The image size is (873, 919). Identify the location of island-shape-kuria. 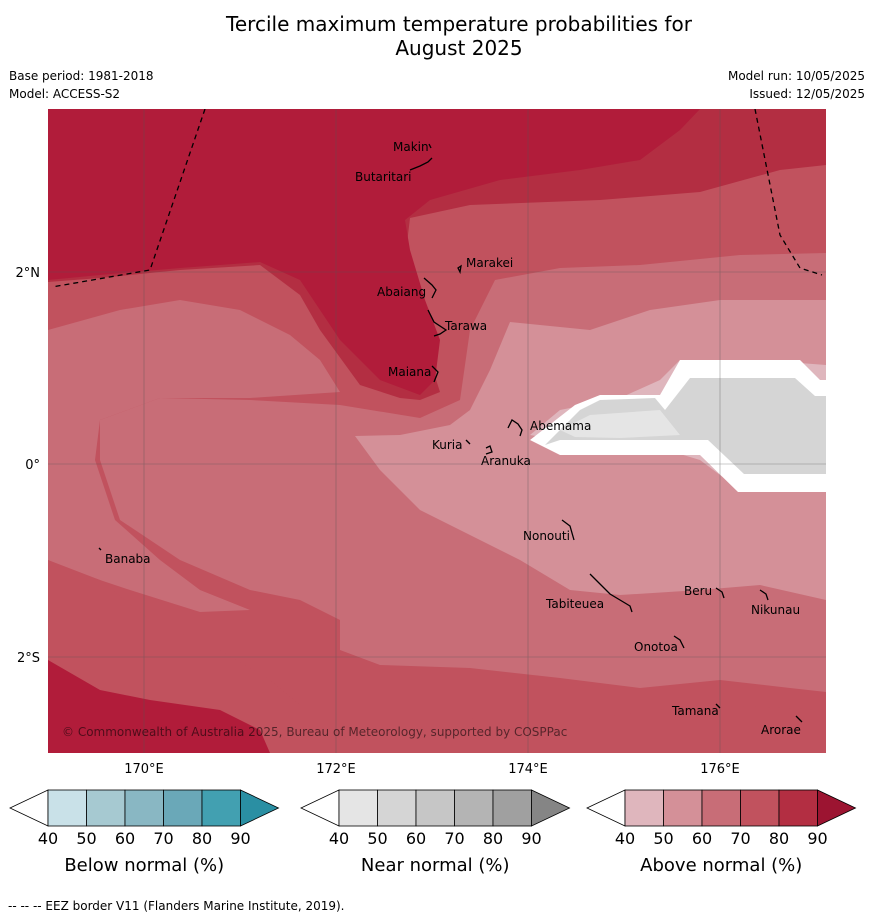
(468, 442).